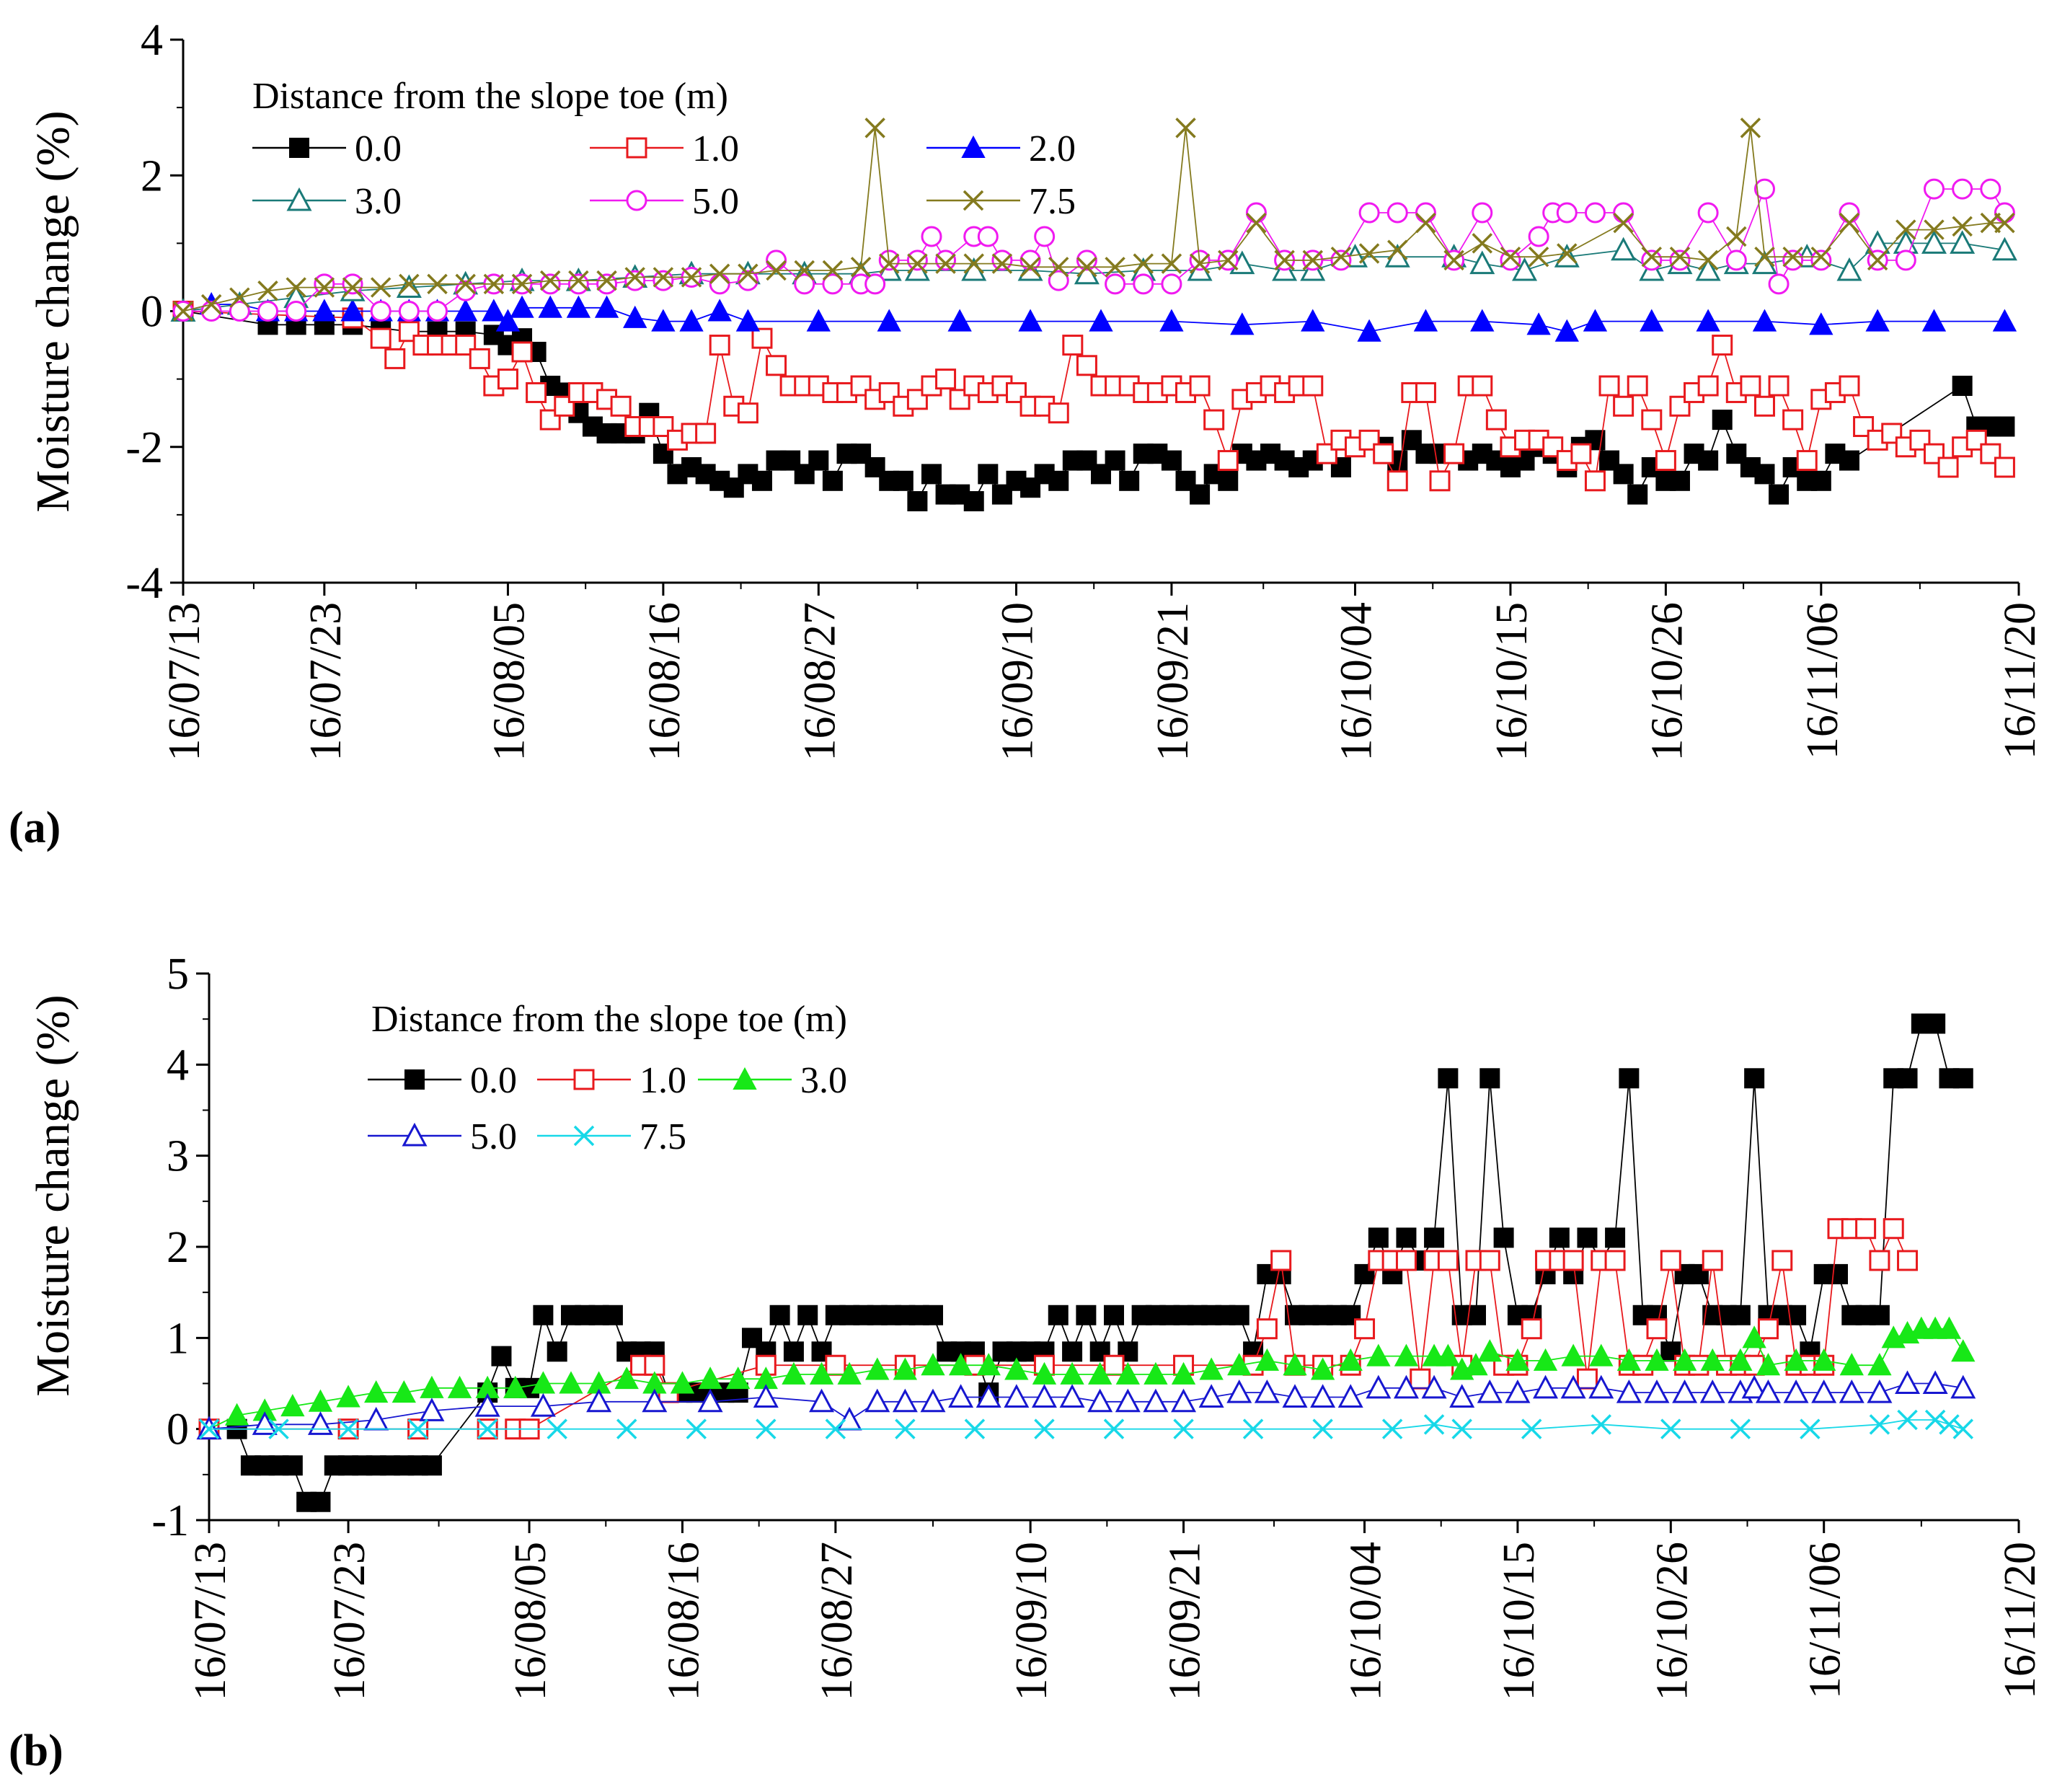 The height and width of the screenshot is (1792, 2057). What do you see at coordinates (819, 681) in the screenshot?
I see `x-tick-label: 16/08/27` at bounding box center [819, 681].